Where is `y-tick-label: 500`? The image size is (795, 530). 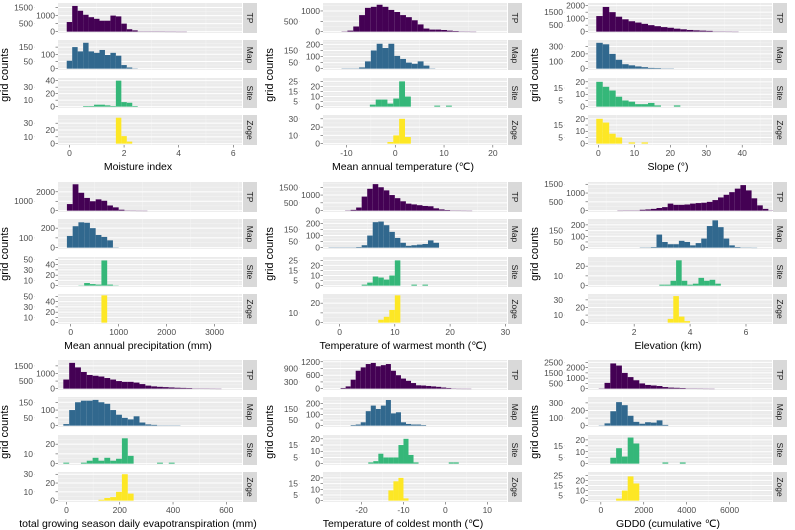 y-tick-label: 500 is located at coordinates (556, 202).